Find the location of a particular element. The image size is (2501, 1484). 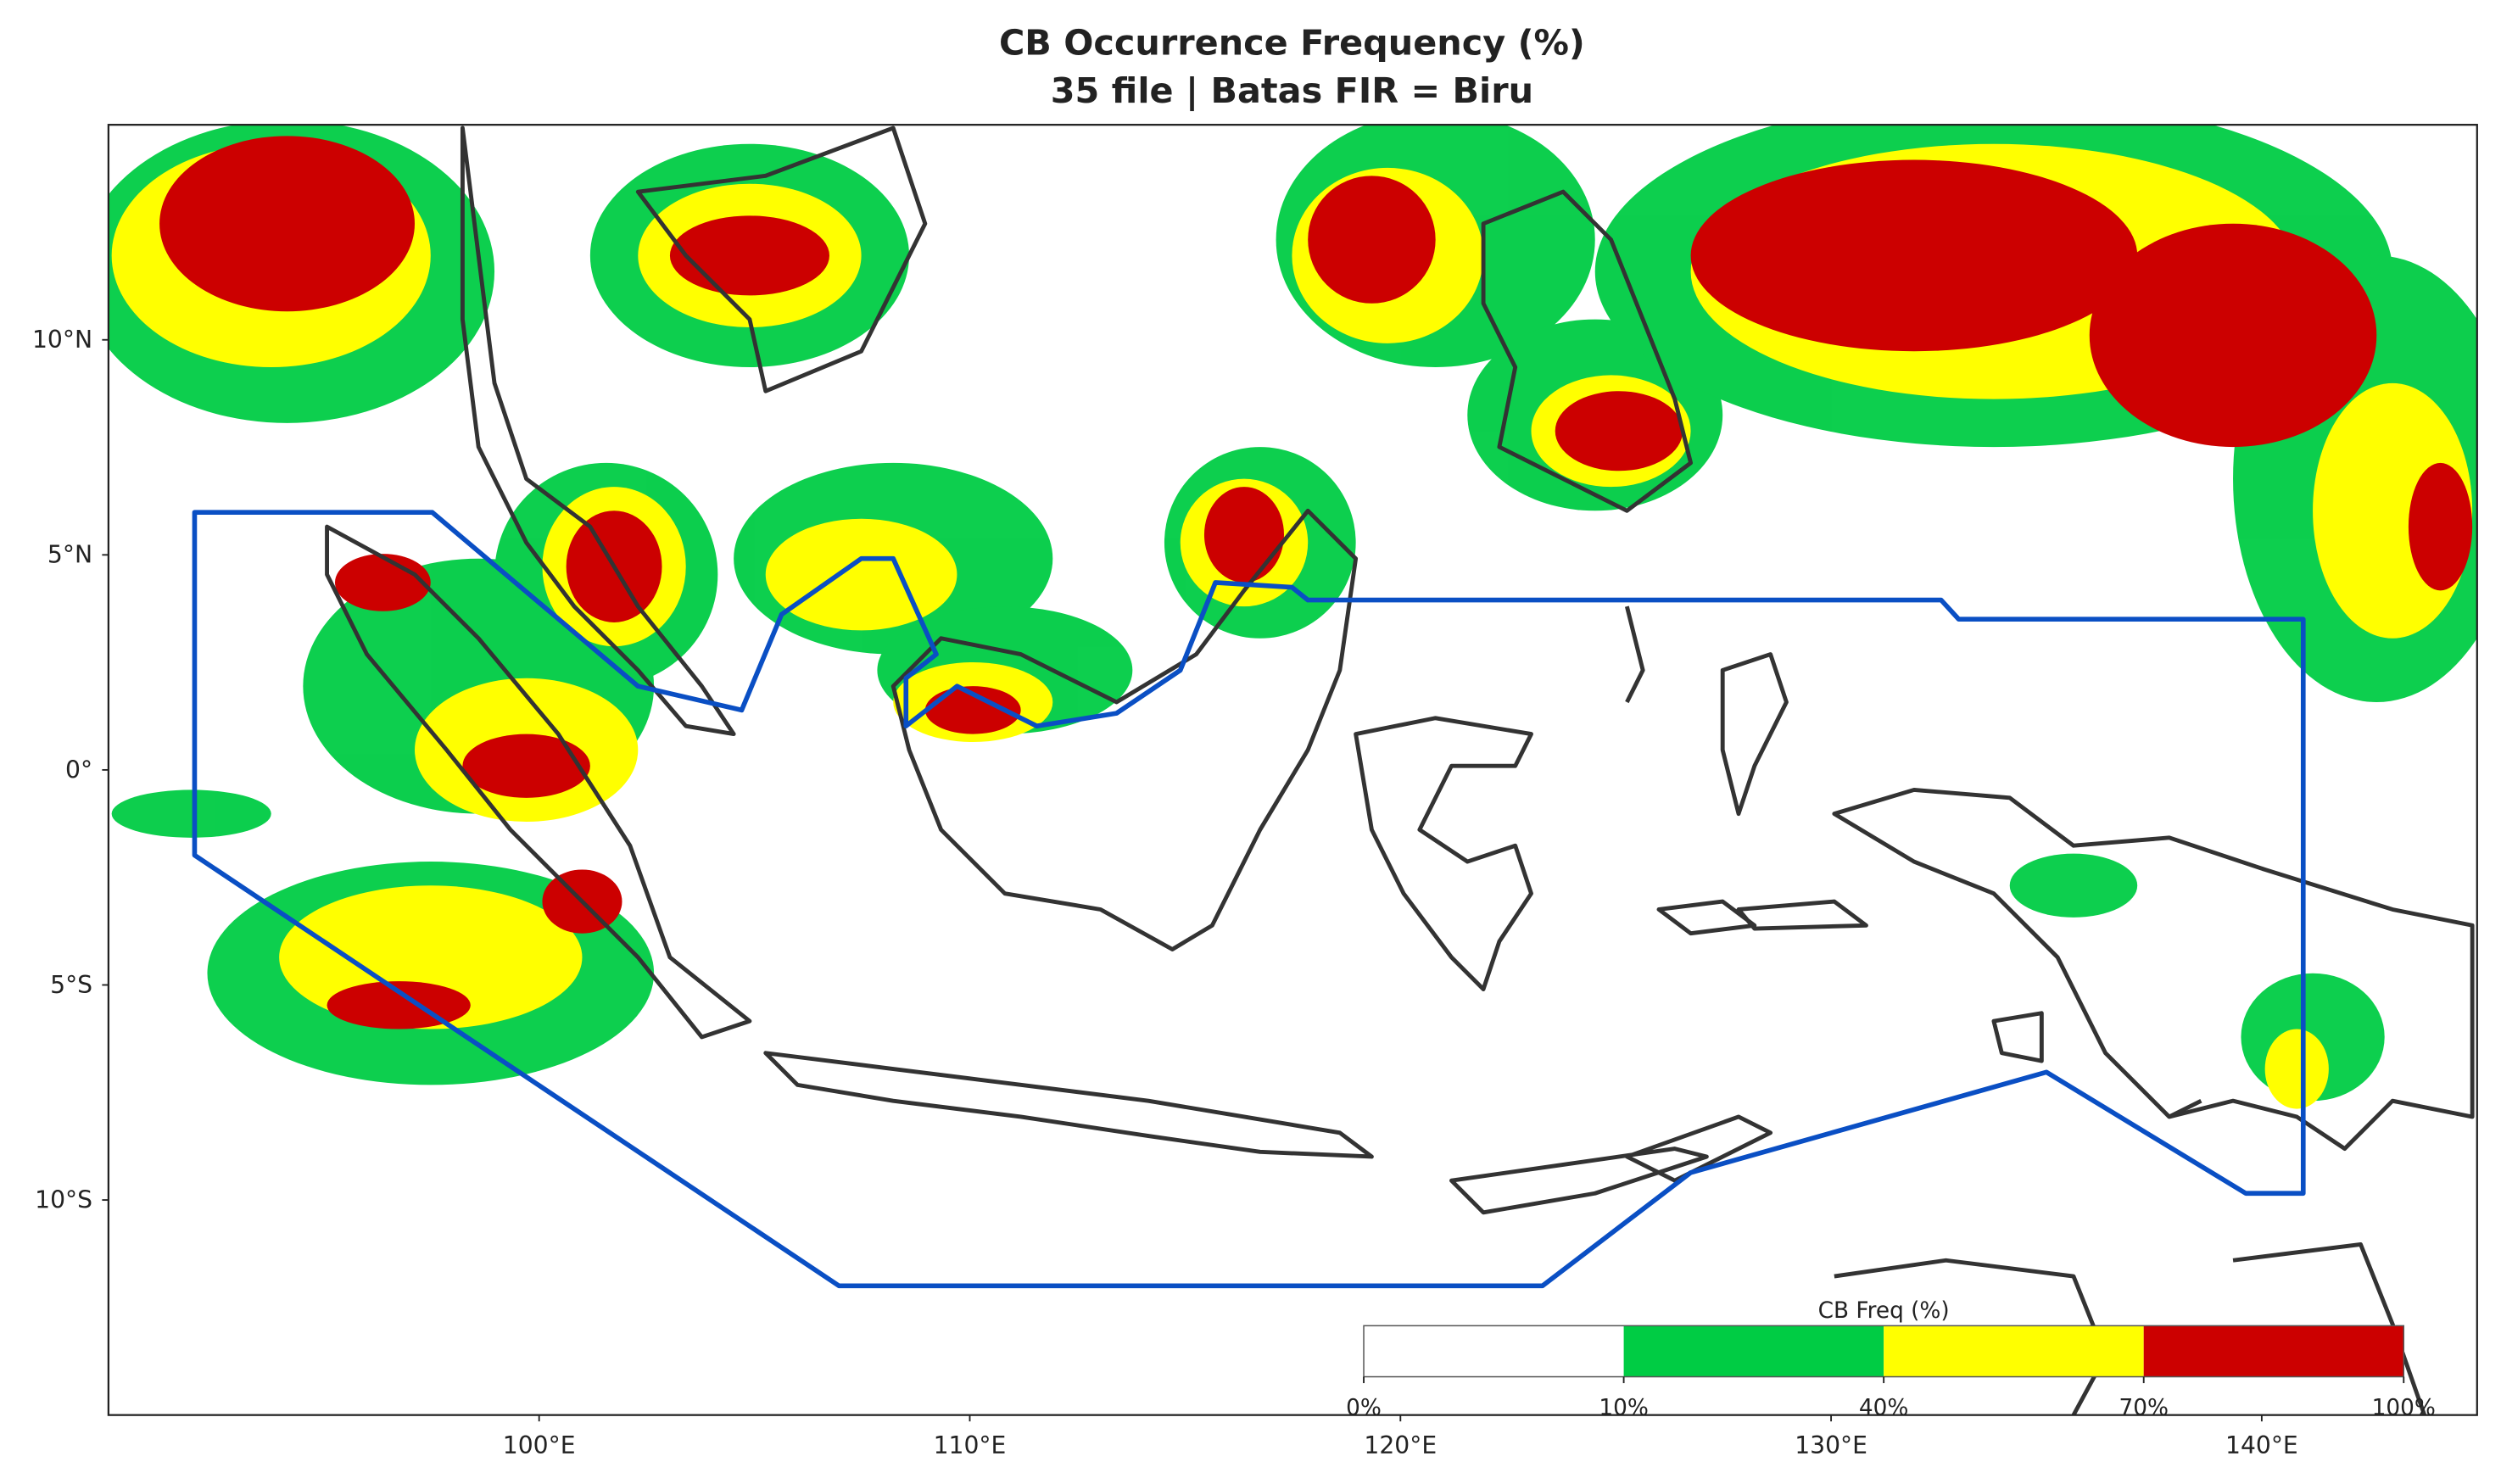

map-subtitle: 35 file | Batas FIR = Biru is located at coordinates (1292, 91).